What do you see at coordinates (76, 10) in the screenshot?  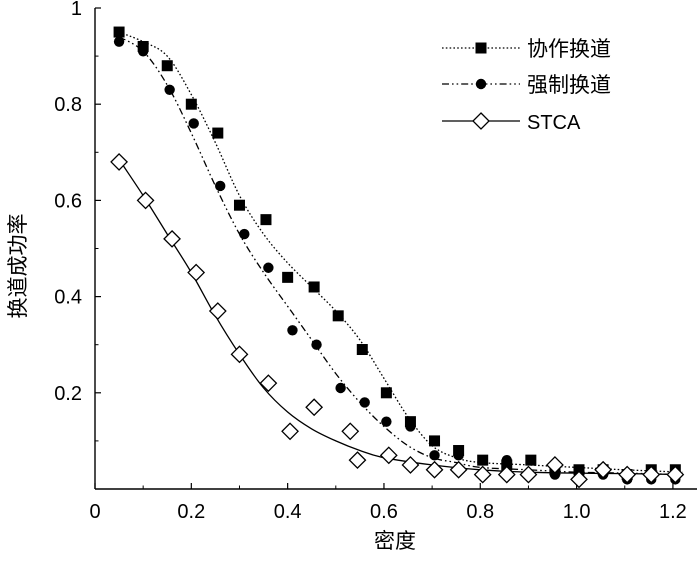 I see `y-tick-label: 1` at bounding box center [76, 10].